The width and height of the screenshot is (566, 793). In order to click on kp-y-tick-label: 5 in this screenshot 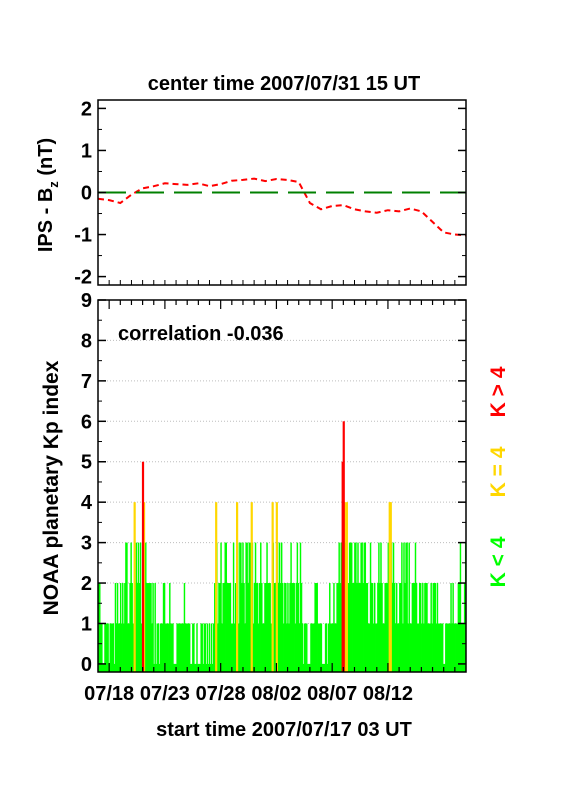, I will do `click(86, 463)`.